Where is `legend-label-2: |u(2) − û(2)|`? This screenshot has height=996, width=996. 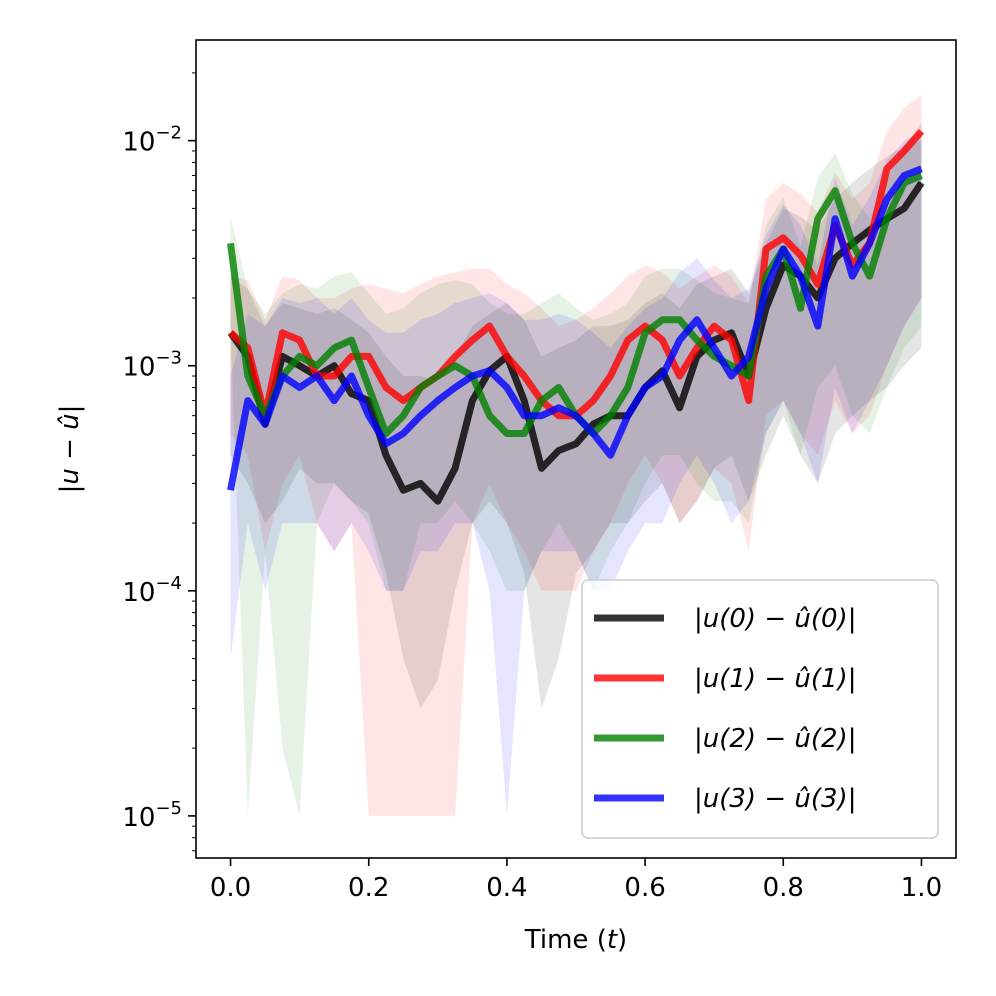 legend-label-2: |u(2) − û(2)| is located at coordinates (775, 739).